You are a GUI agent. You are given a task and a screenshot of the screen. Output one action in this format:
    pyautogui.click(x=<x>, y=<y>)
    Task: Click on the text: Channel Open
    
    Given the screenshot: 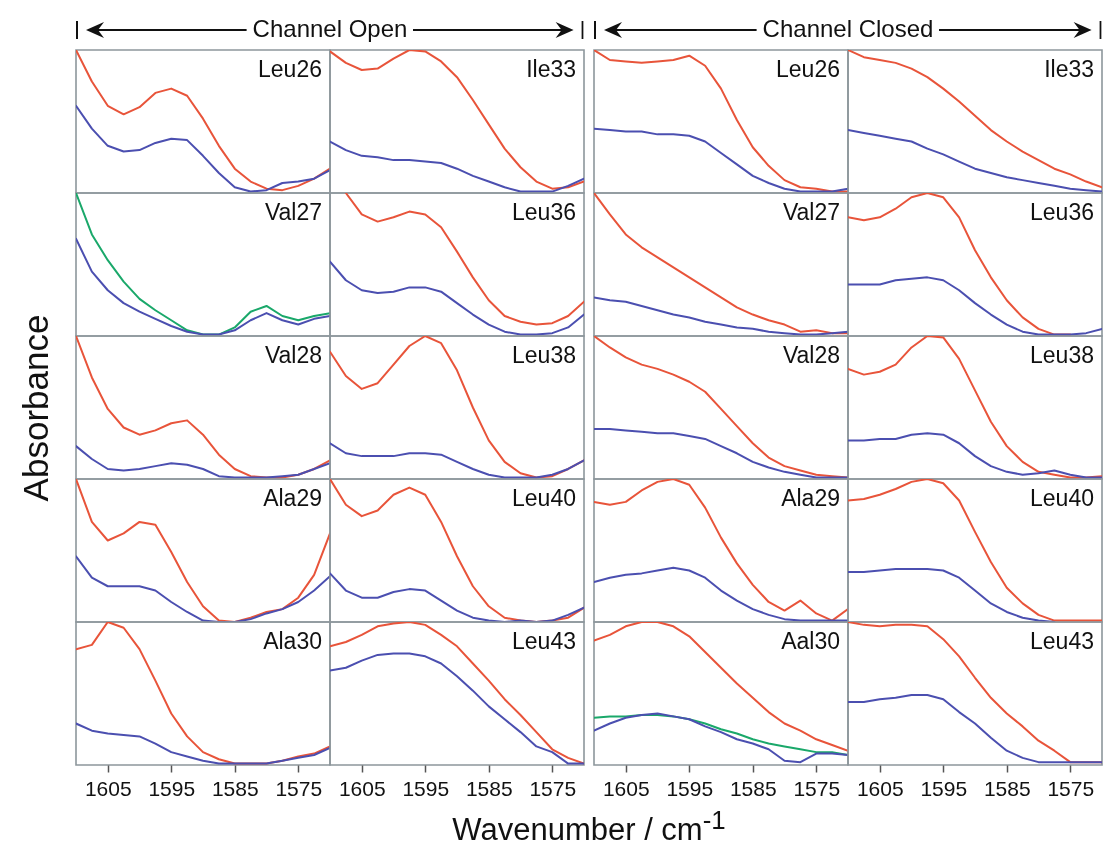 What is the action you would take?
    pyautogui.click(x=330, y=29)
    